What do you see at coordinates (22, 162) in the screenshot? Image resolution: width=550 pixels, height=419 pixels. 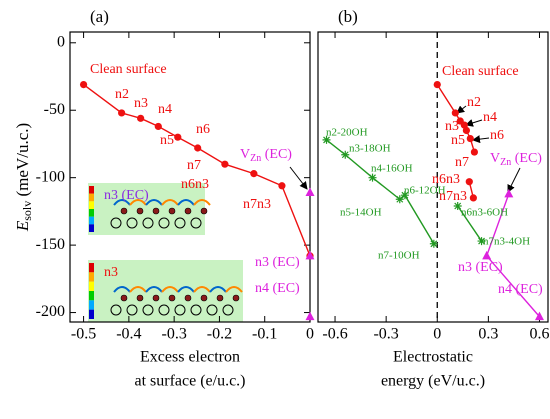 I see `y-label-unit: (meV/u.c.)` at bounding box center [22, 162].